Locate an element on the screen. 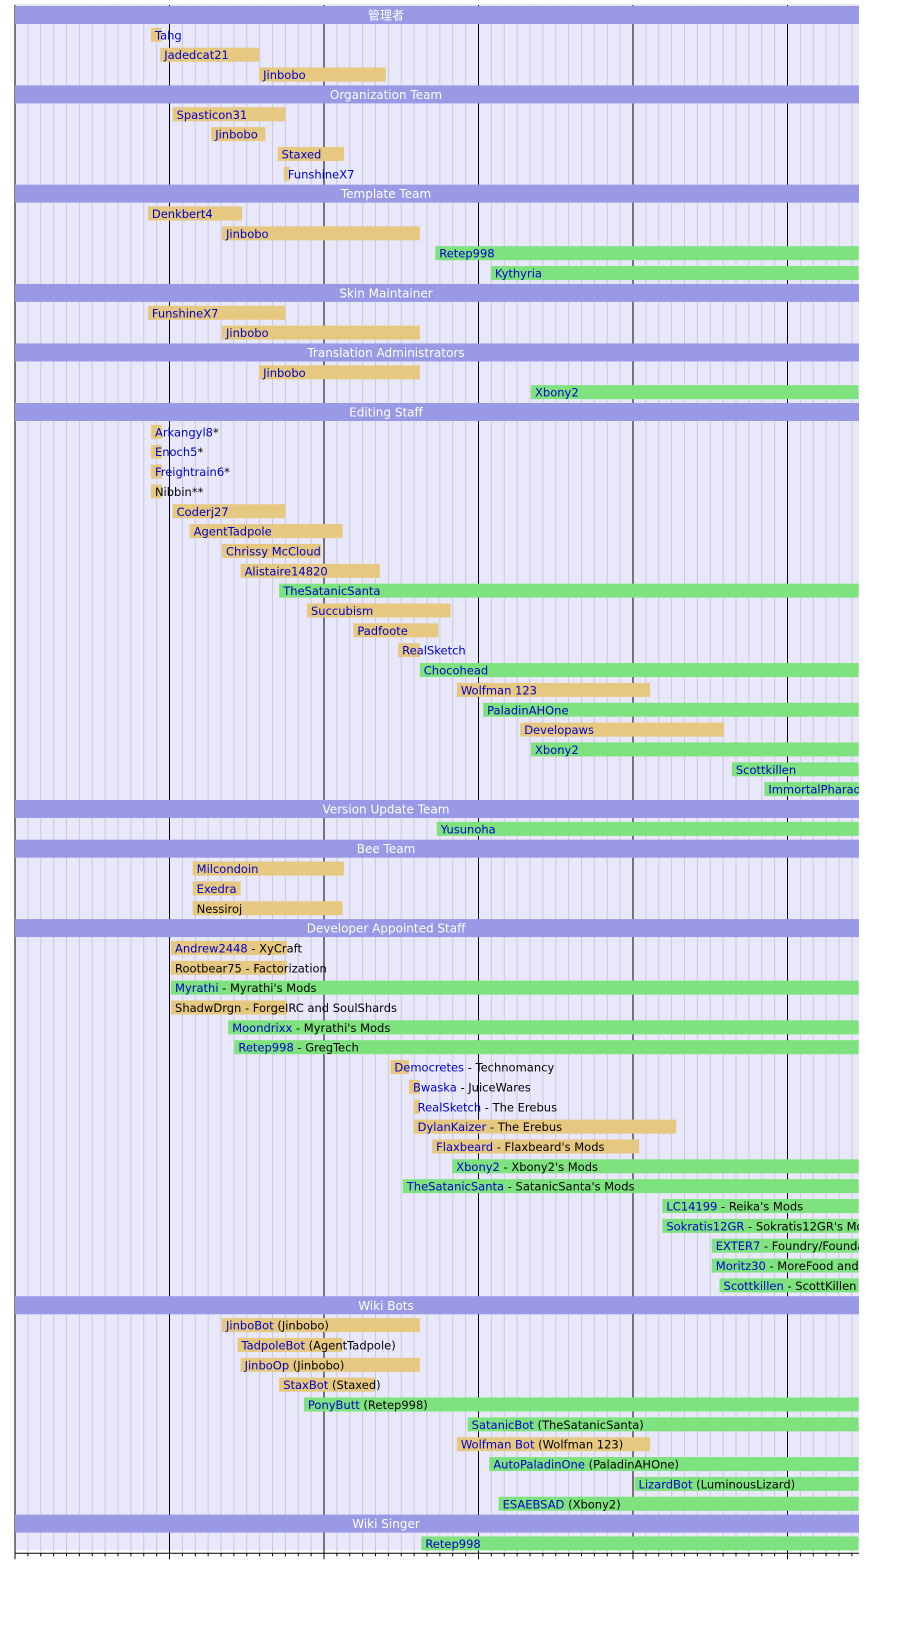 This screenshot has width=900, height=1642. member-note: - JuiceWares is located at coordinates (494, 1087).